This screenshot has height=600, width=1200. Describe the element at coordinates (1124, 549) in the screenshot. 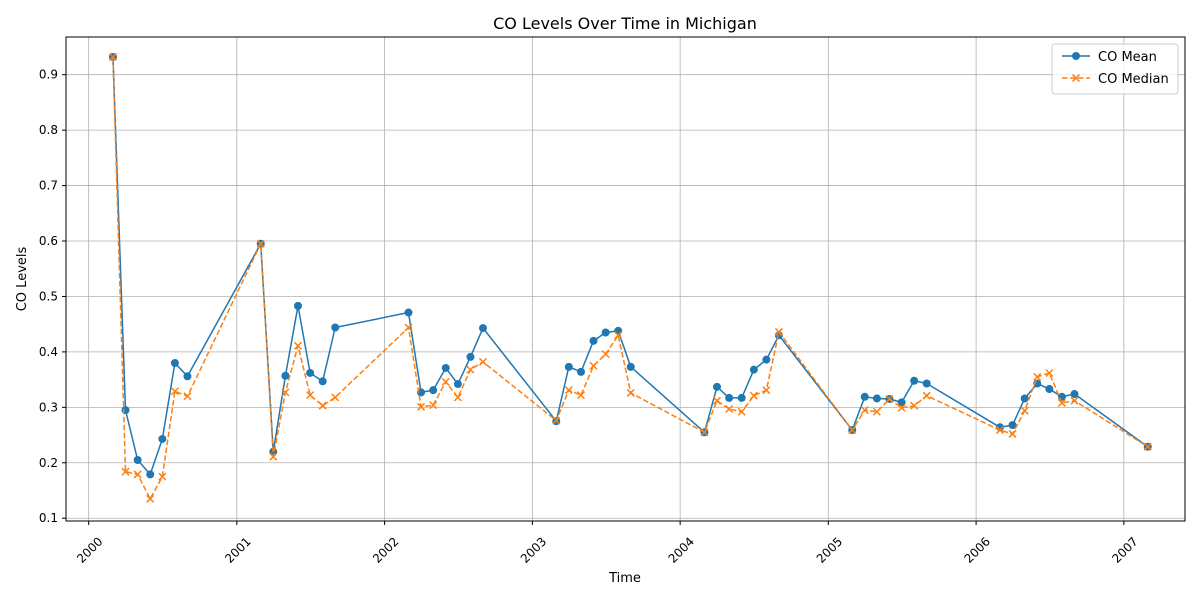

I see `x-tick-label: 2007` at that location.